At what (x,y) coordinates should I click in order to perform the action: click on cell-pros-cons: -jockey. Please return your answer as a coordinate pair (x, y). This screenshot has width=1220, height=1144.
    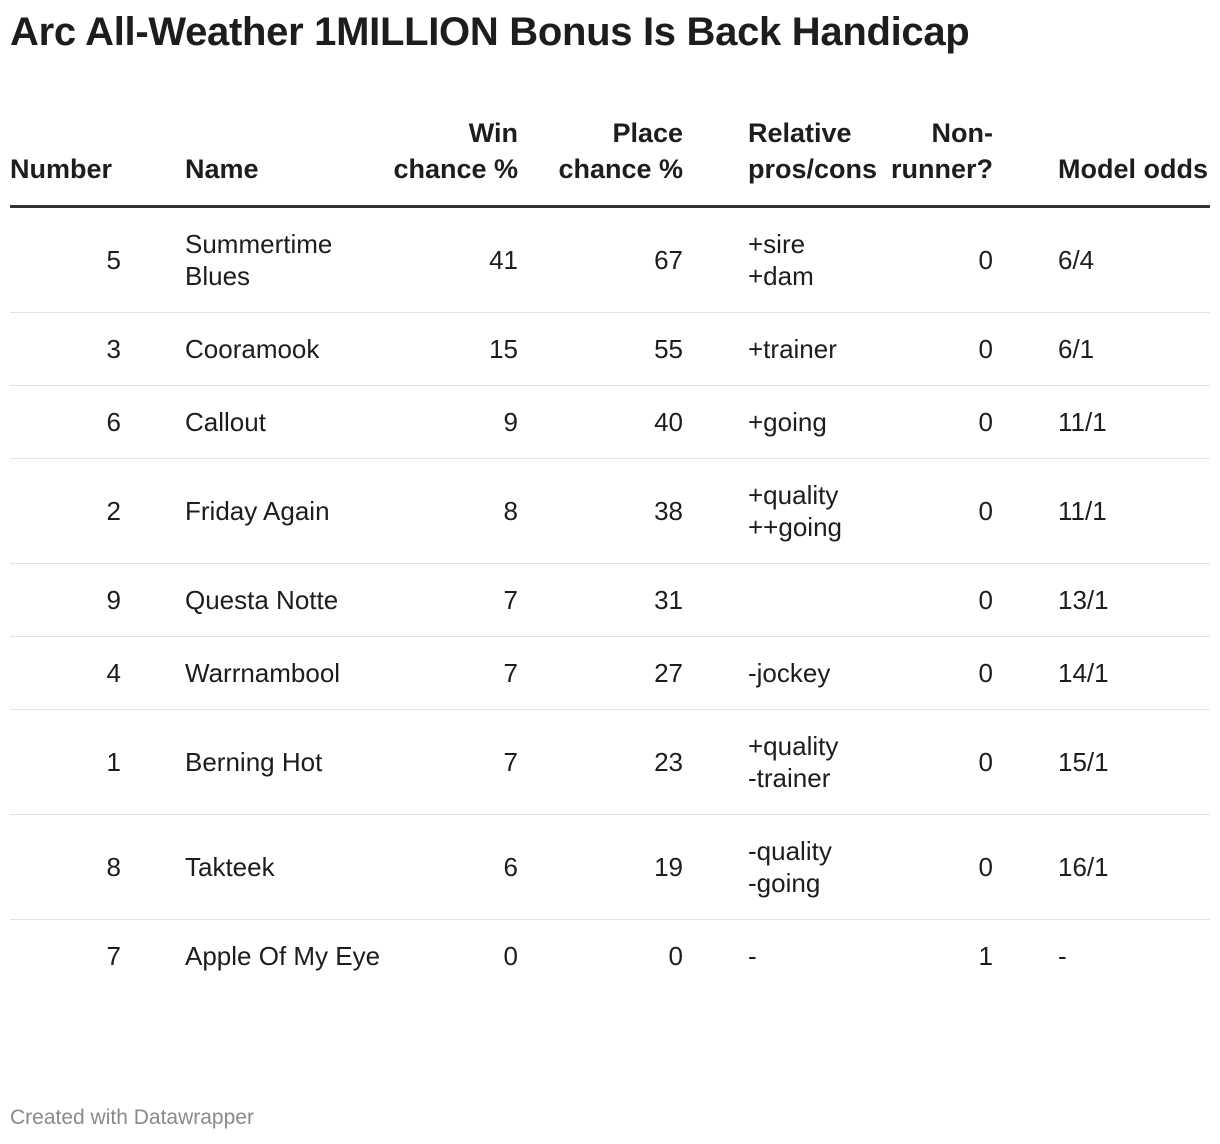
    Looking at the image, I should click on (783, 673).